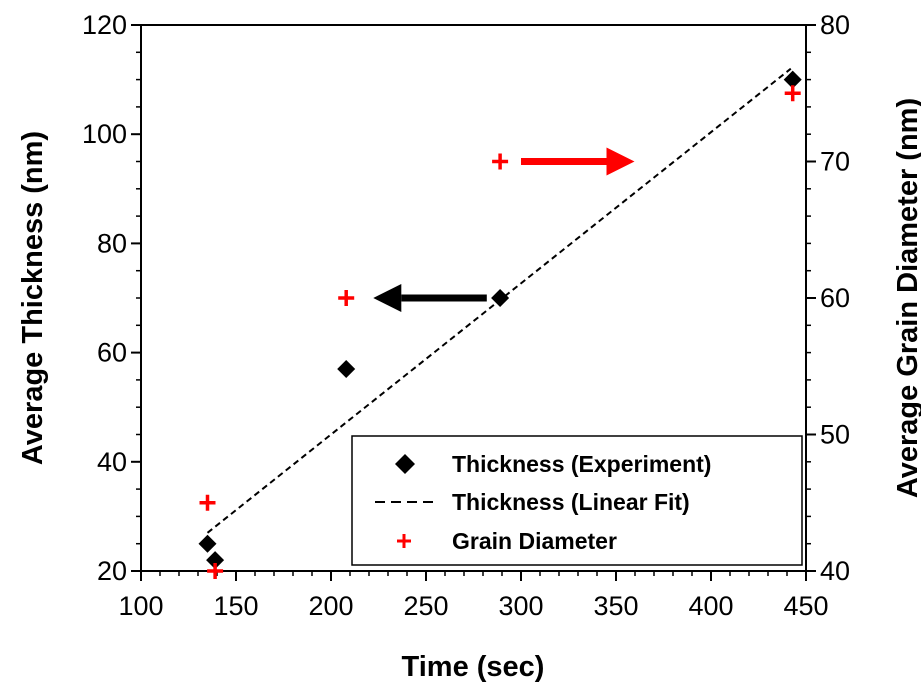 The height and width of the screenshot is (692, 921). Describe the element at coordinates (520, 606) in the screenshot. I see `x-tick-label: 300` at that location.